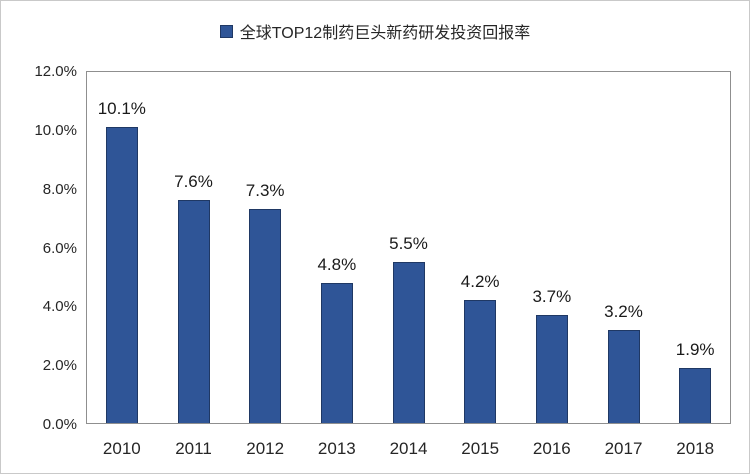  What do you see at coordinates (385, 33) in the screenshot?
I see `legend-series-label: 全球TOP12制药巨头新药研发投资回报率` at bounding box center [385, 33].